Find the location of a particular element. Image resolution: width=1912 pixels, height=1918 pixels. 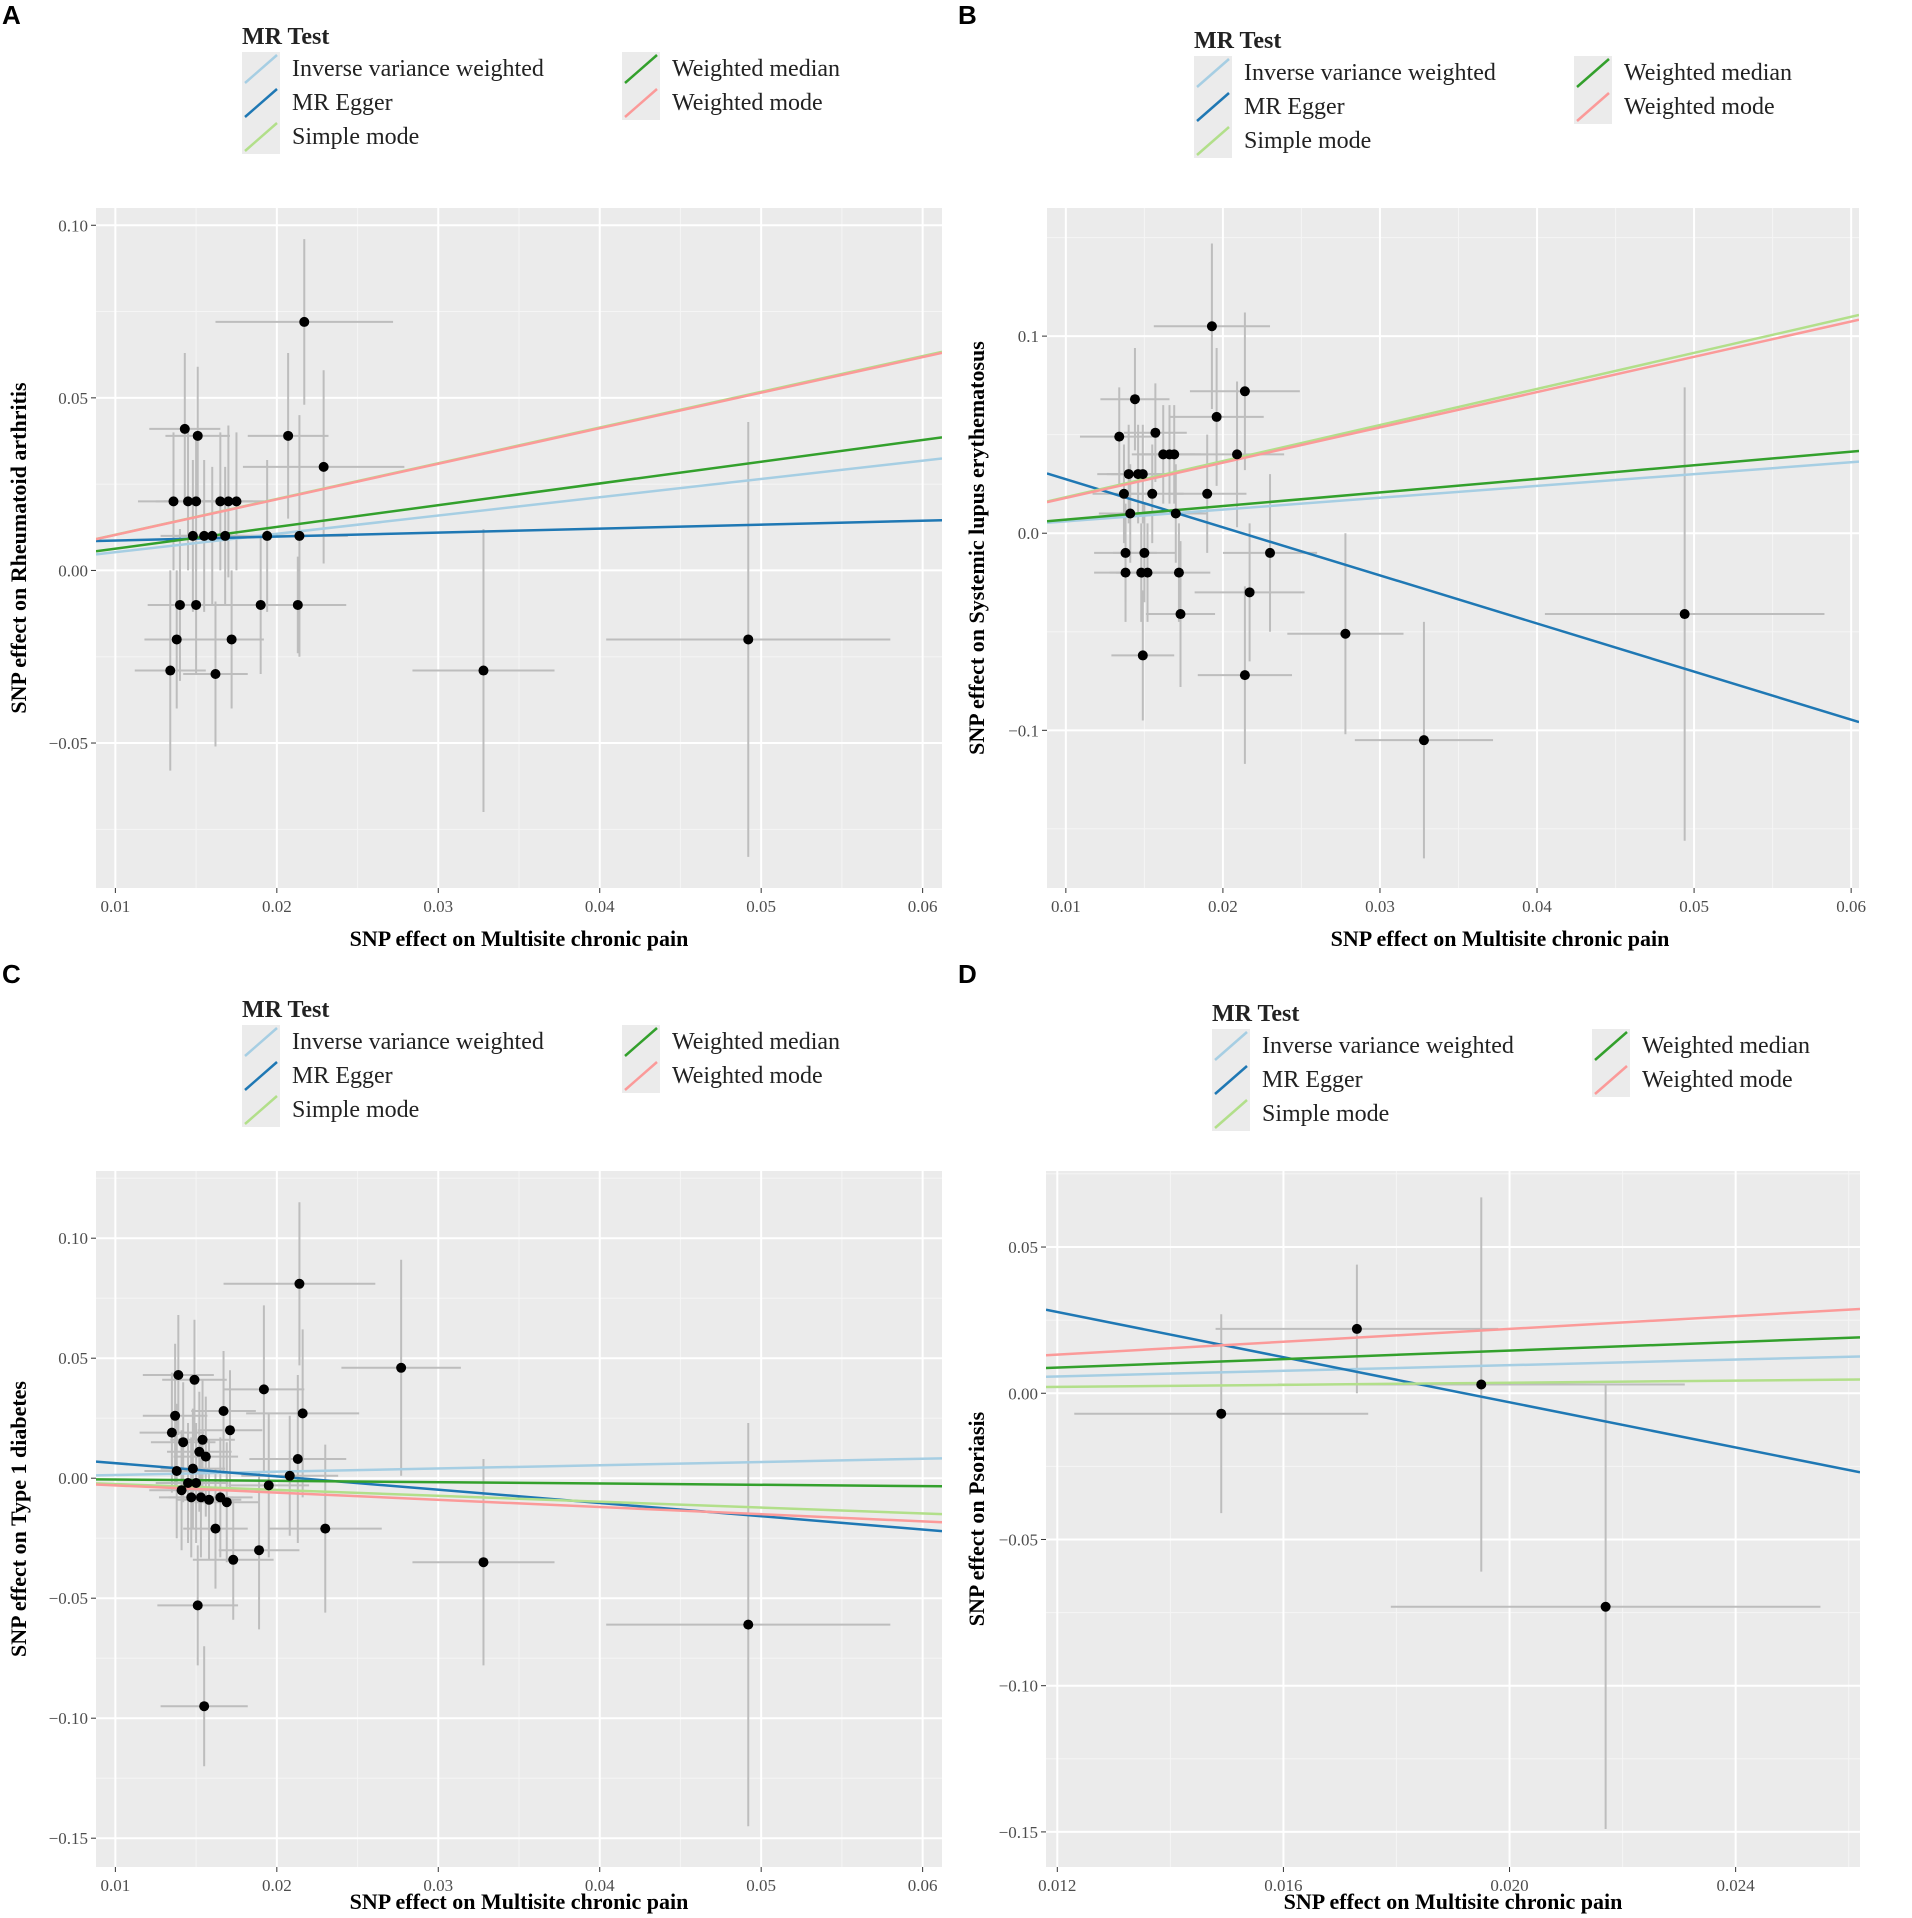

panel-letter-a: A is located at coordinates (11, 15).